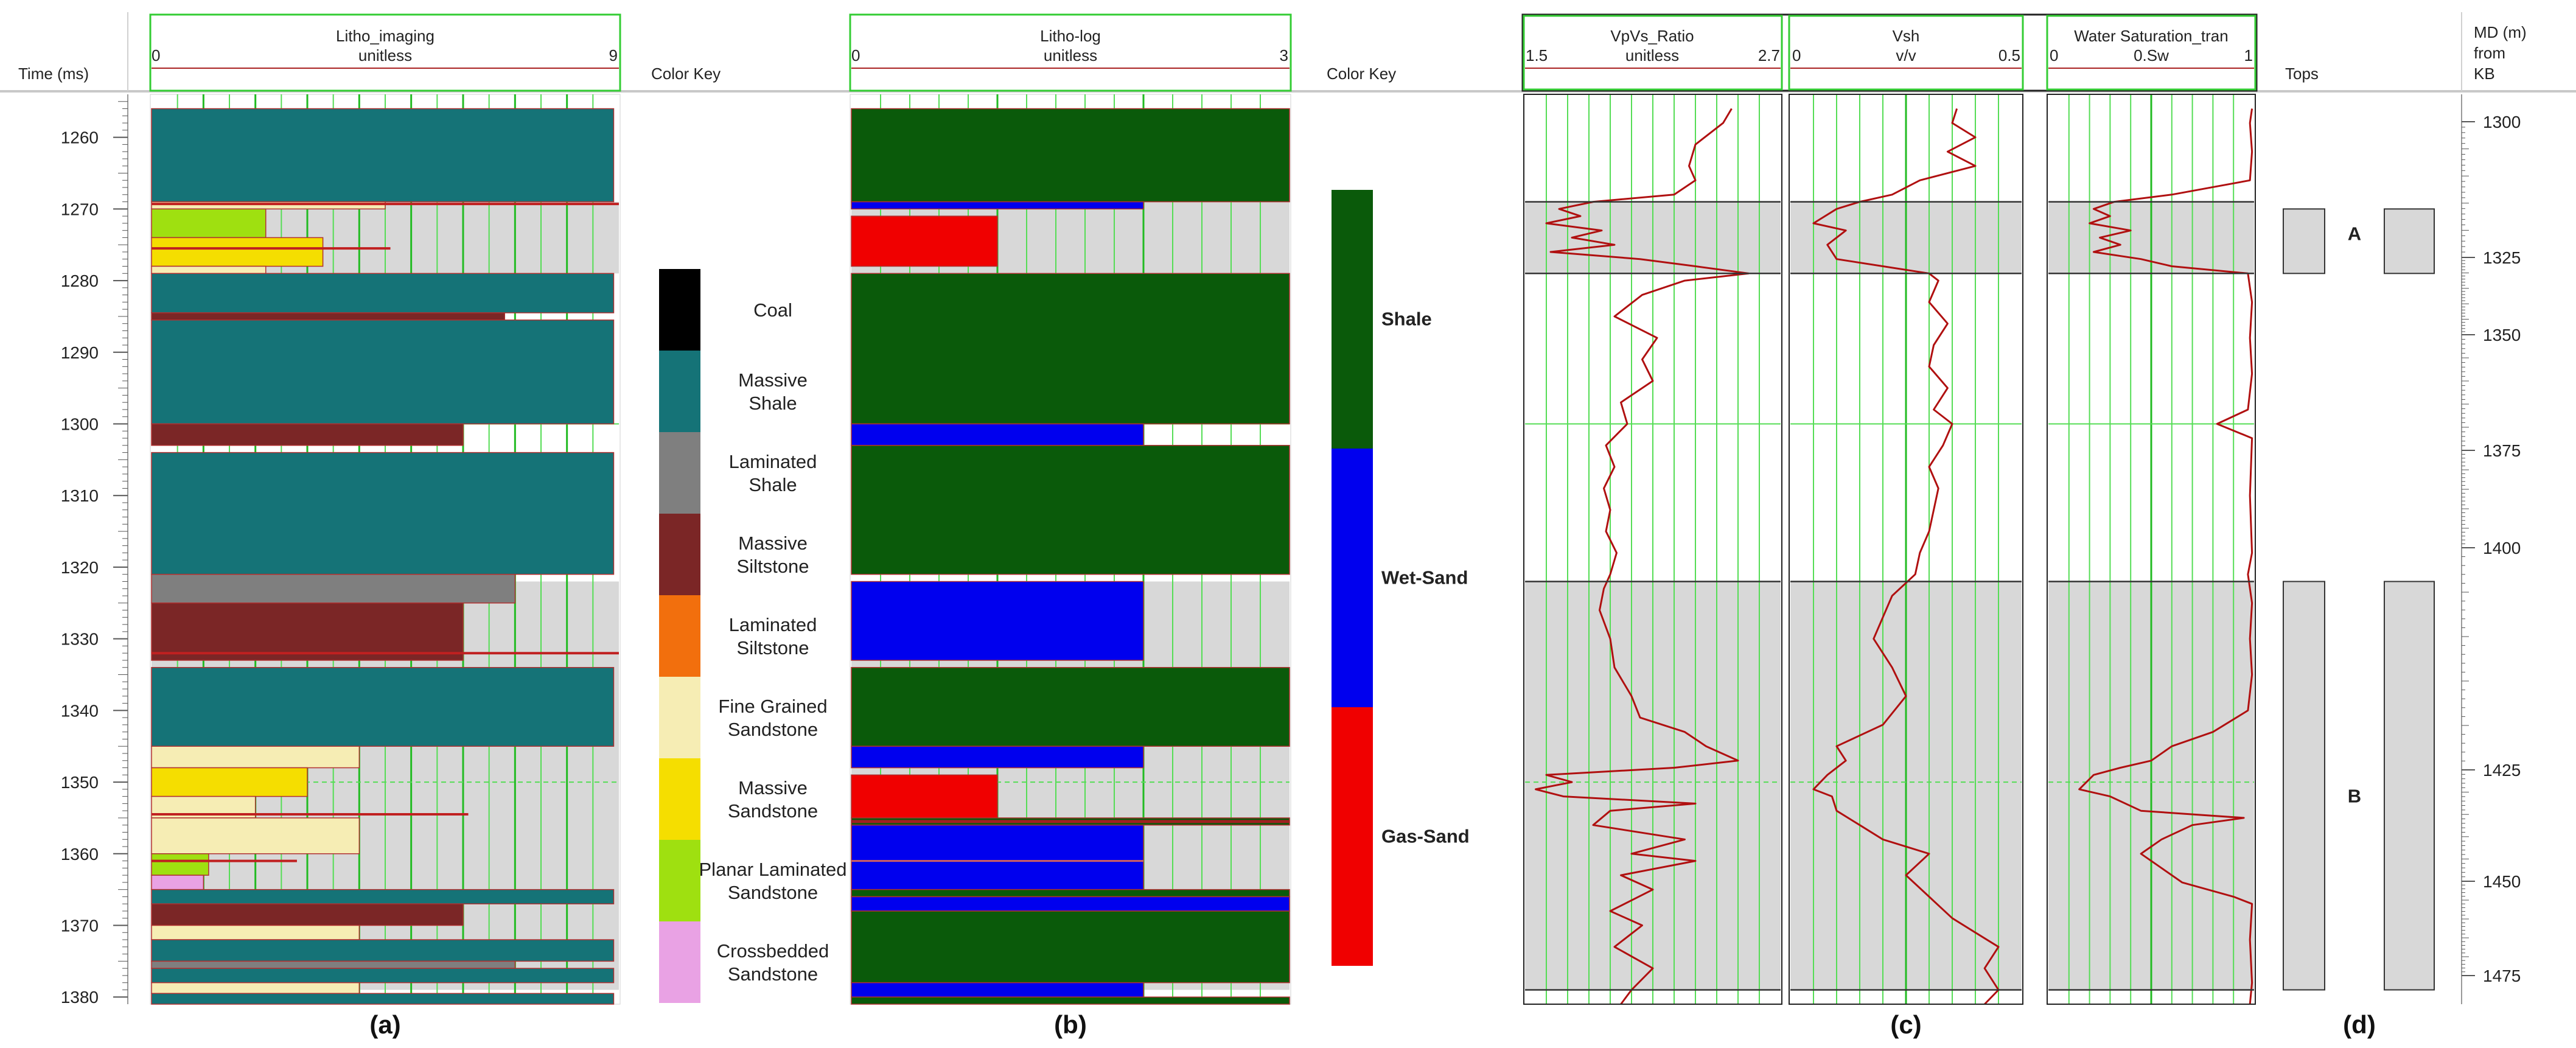  I want to click on imaging-key-label-6-1: Sandstone, so click(773, 811).